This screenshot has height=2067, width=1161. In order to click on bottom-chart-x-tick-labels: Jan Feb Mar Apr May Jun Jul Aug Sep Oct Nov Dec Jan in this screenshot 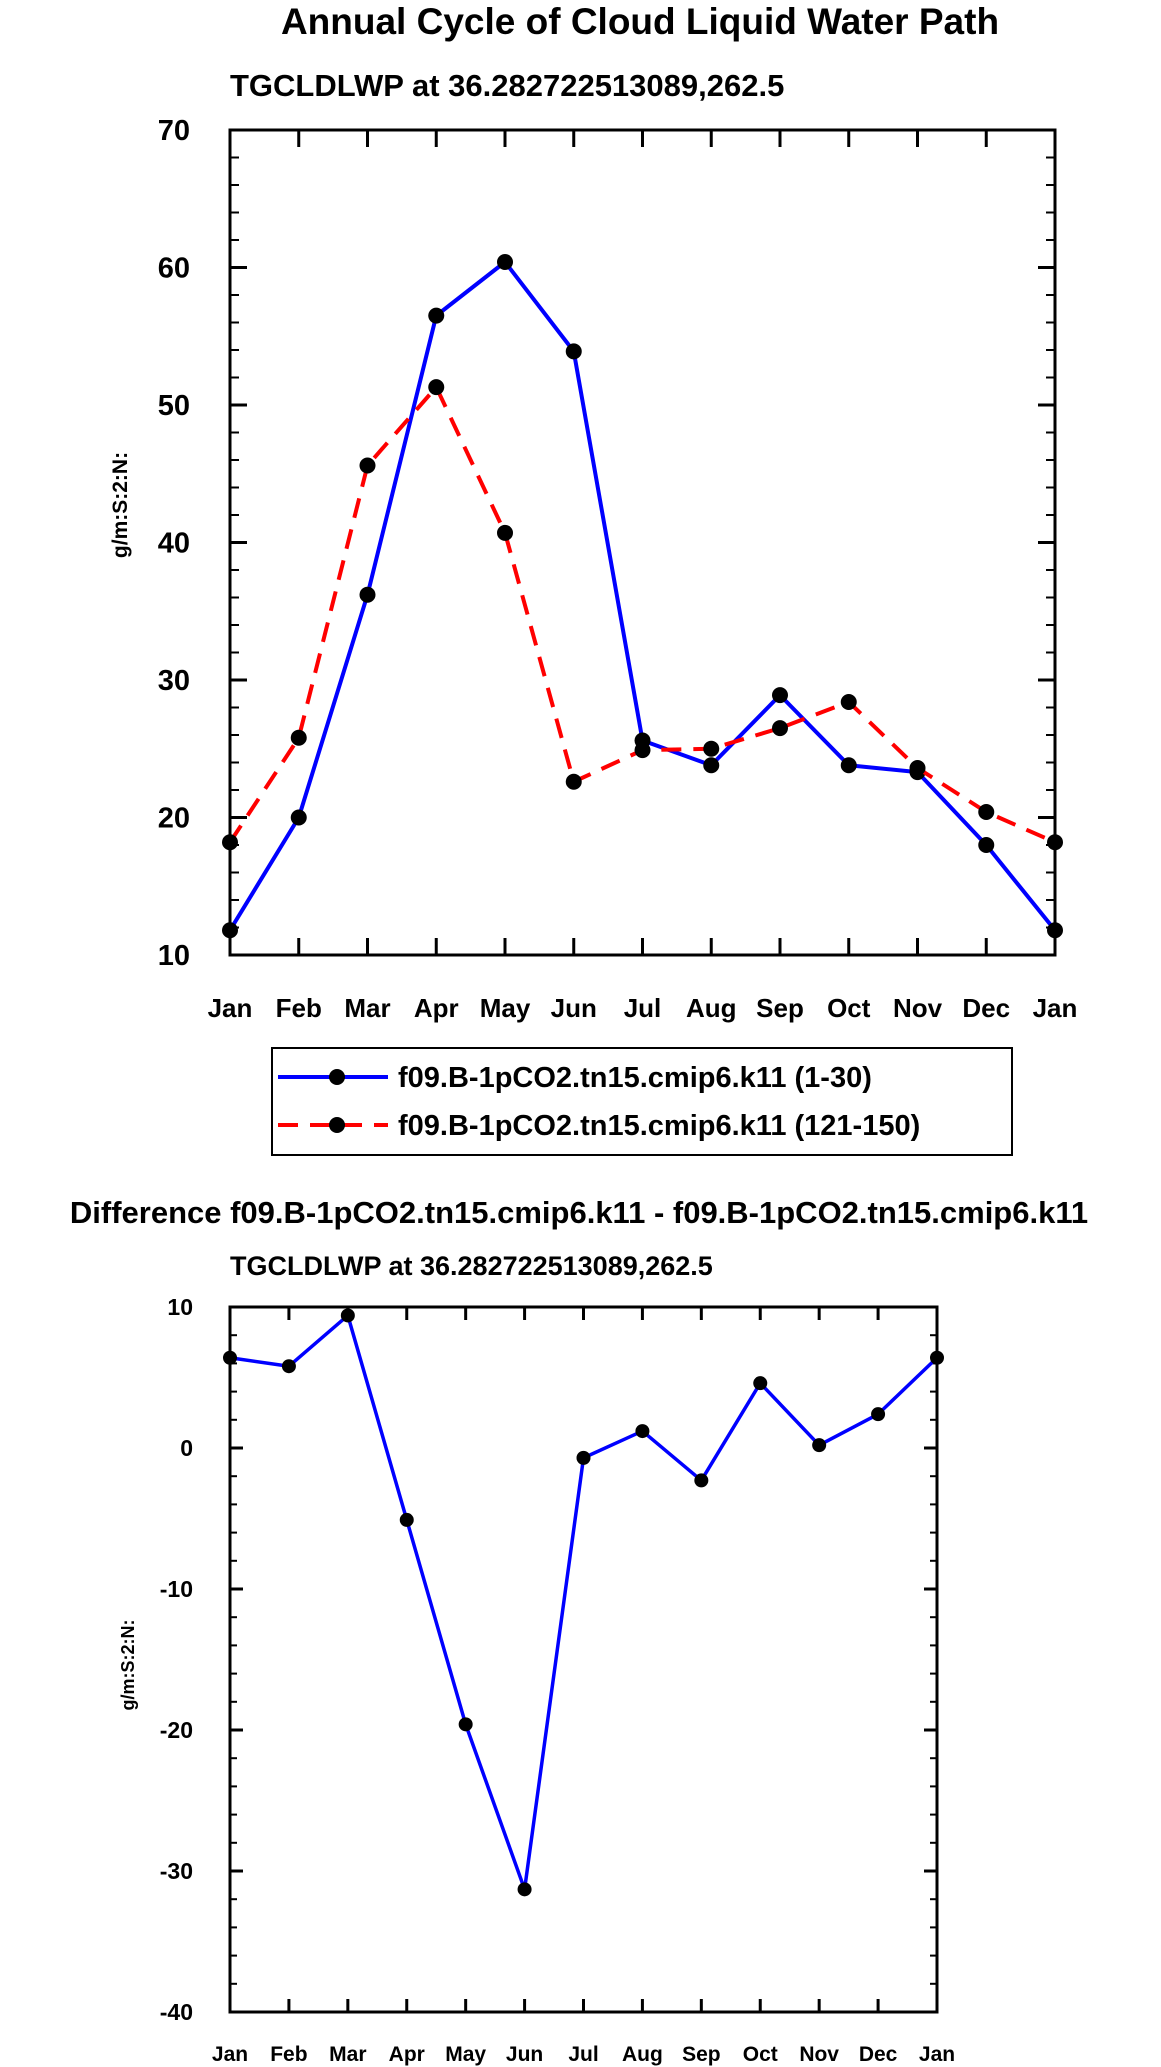, I will do `click(583, 2054)`.